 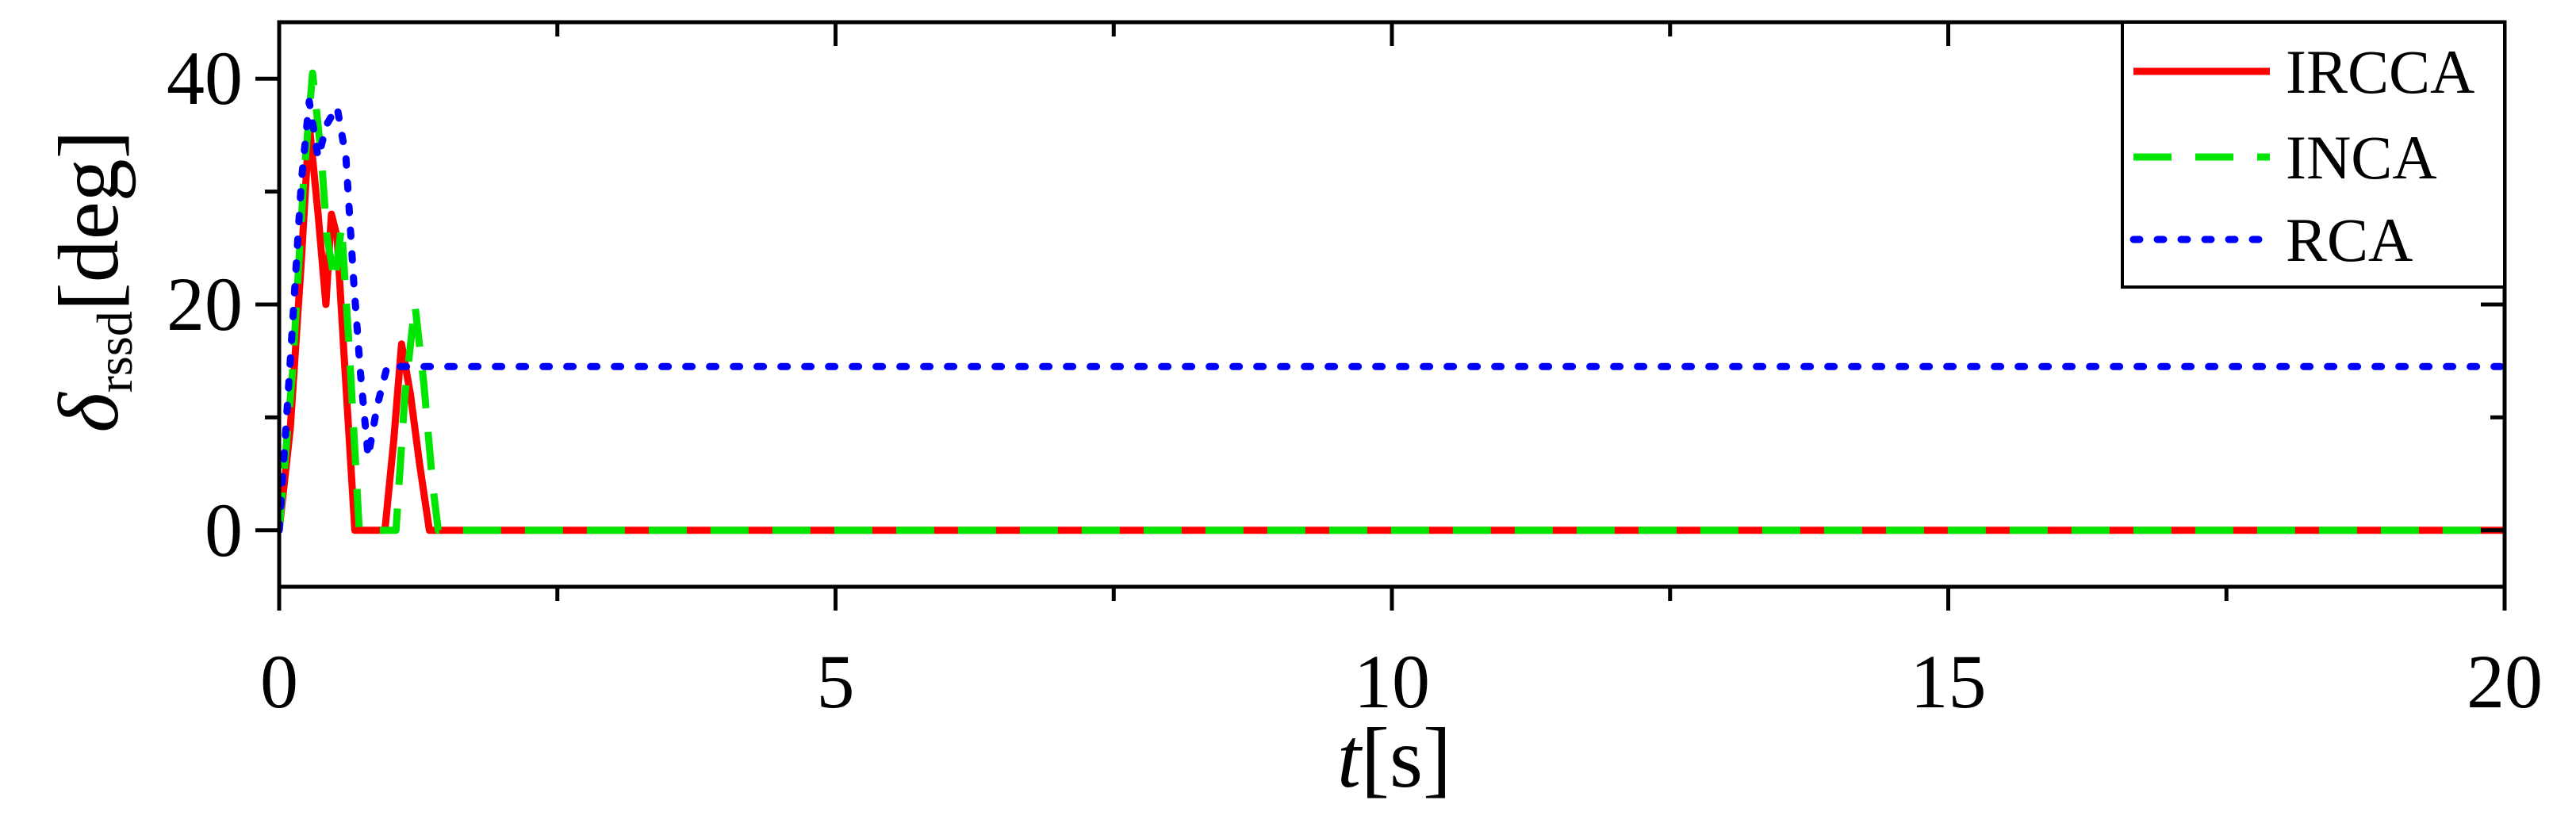 What do you see at coordinates (89, 220) in the screenshot?
I see `y-axis-unit: [deg]` at bounding box center [89, 220].